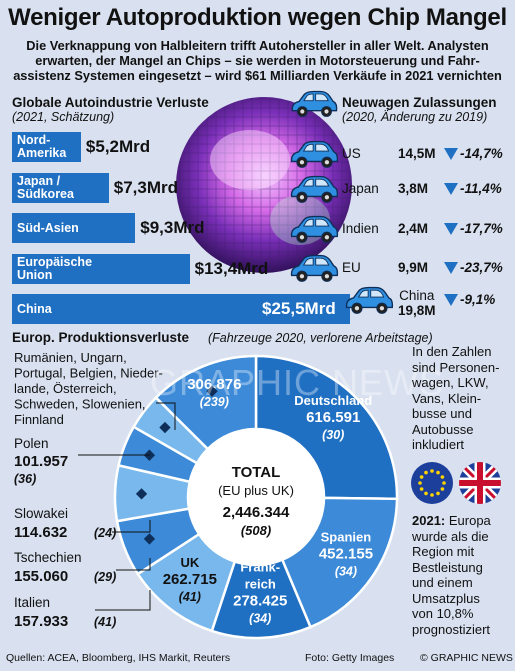 Image resolution: width=515 pixels, height=671 pixels. I want to click on registration-count: 9,9M, so click(413, 267).